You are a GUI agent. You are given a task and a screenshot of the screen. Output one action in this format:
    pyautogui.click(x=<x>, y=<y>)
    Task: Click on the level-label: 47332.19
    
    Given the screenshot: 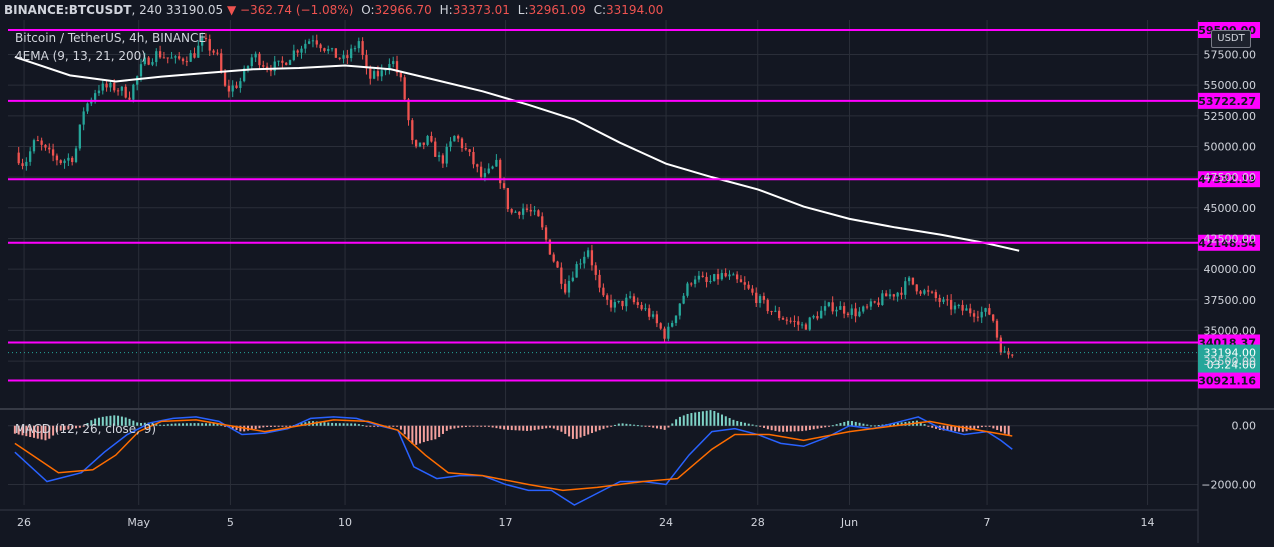 What is the action you would take?
    pyautogui.click(x=1227, y=179)
    